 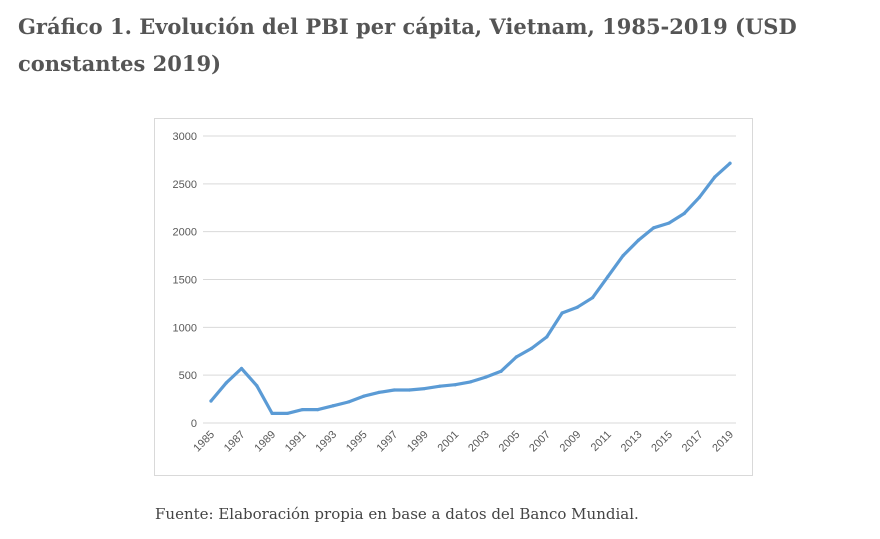 I want to click on x-tick-label: 2019, so click(x=723, y=442).